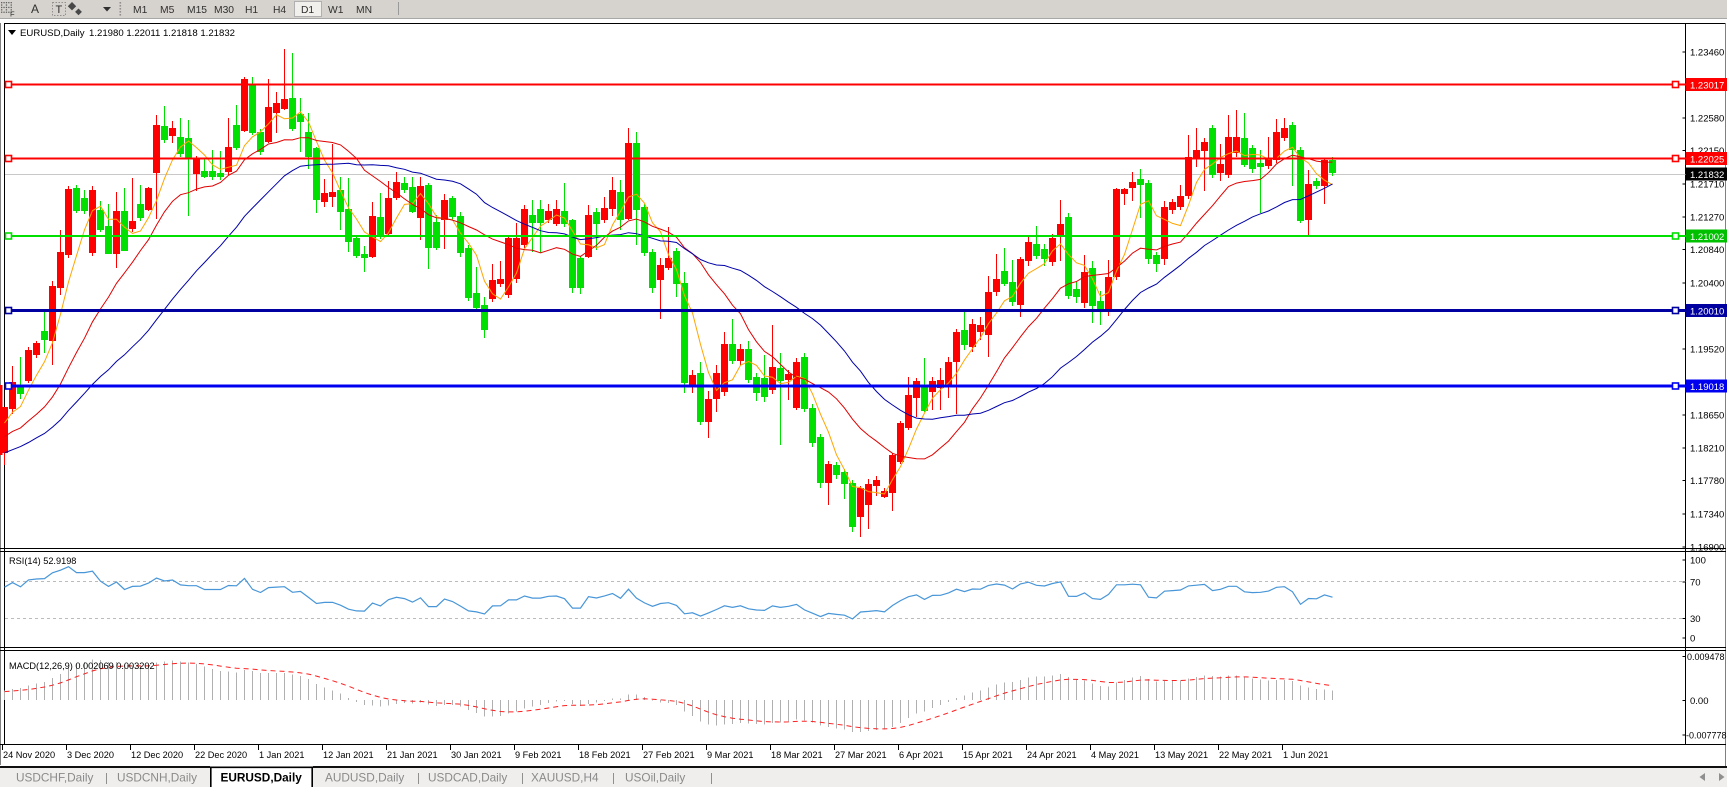 The width and height of the screenshot is (1727, 787). What do you see at coordinates (221, 755) in the screenshot?
I see `svg-text: 22 Dec 2020` at bounding box center [221, 755].